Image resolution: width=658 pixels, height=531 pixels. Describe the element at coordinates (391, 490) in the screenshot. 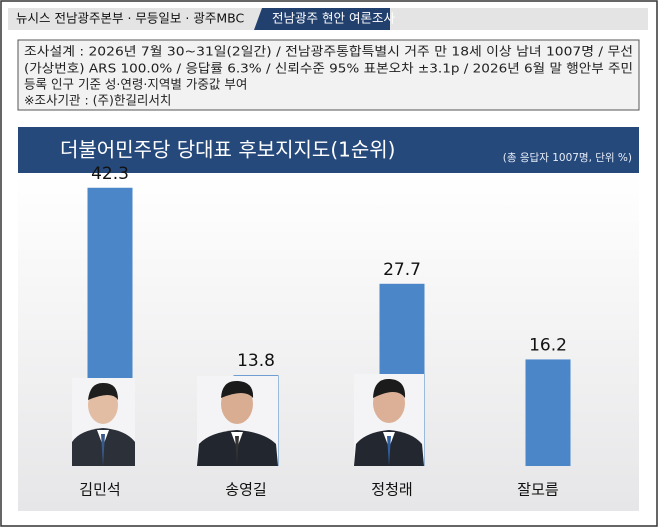

I see `category-label: 정청래` at that location.